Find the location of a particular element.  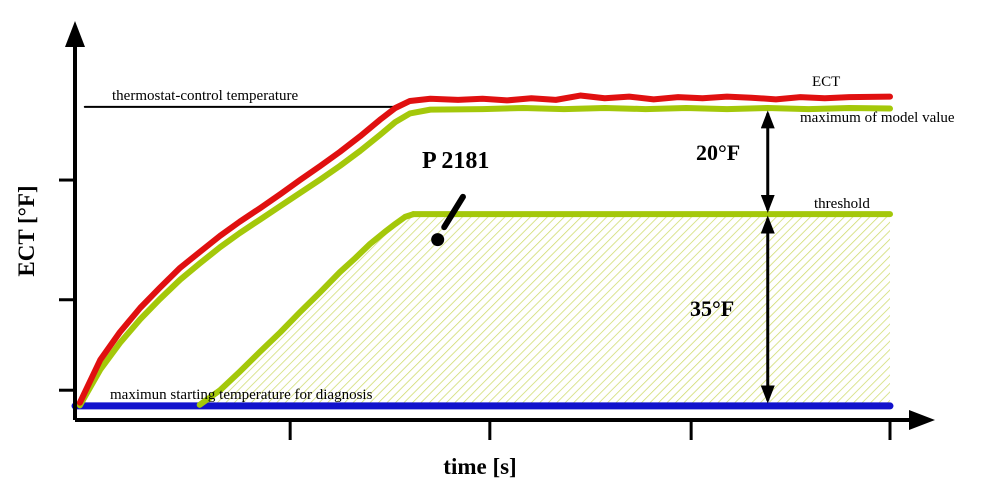

y-axis-title: ECT [°F] is located at coordinates (26, 231).